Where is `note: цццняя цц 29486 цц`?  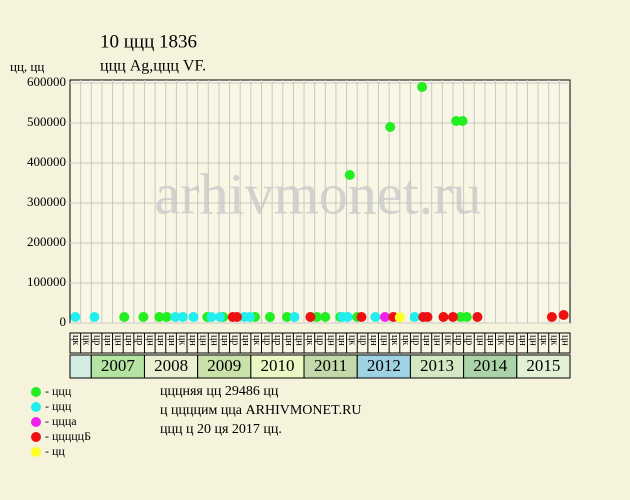 note: цццняя цц 29486 цц is located at coordinates (219, 391).